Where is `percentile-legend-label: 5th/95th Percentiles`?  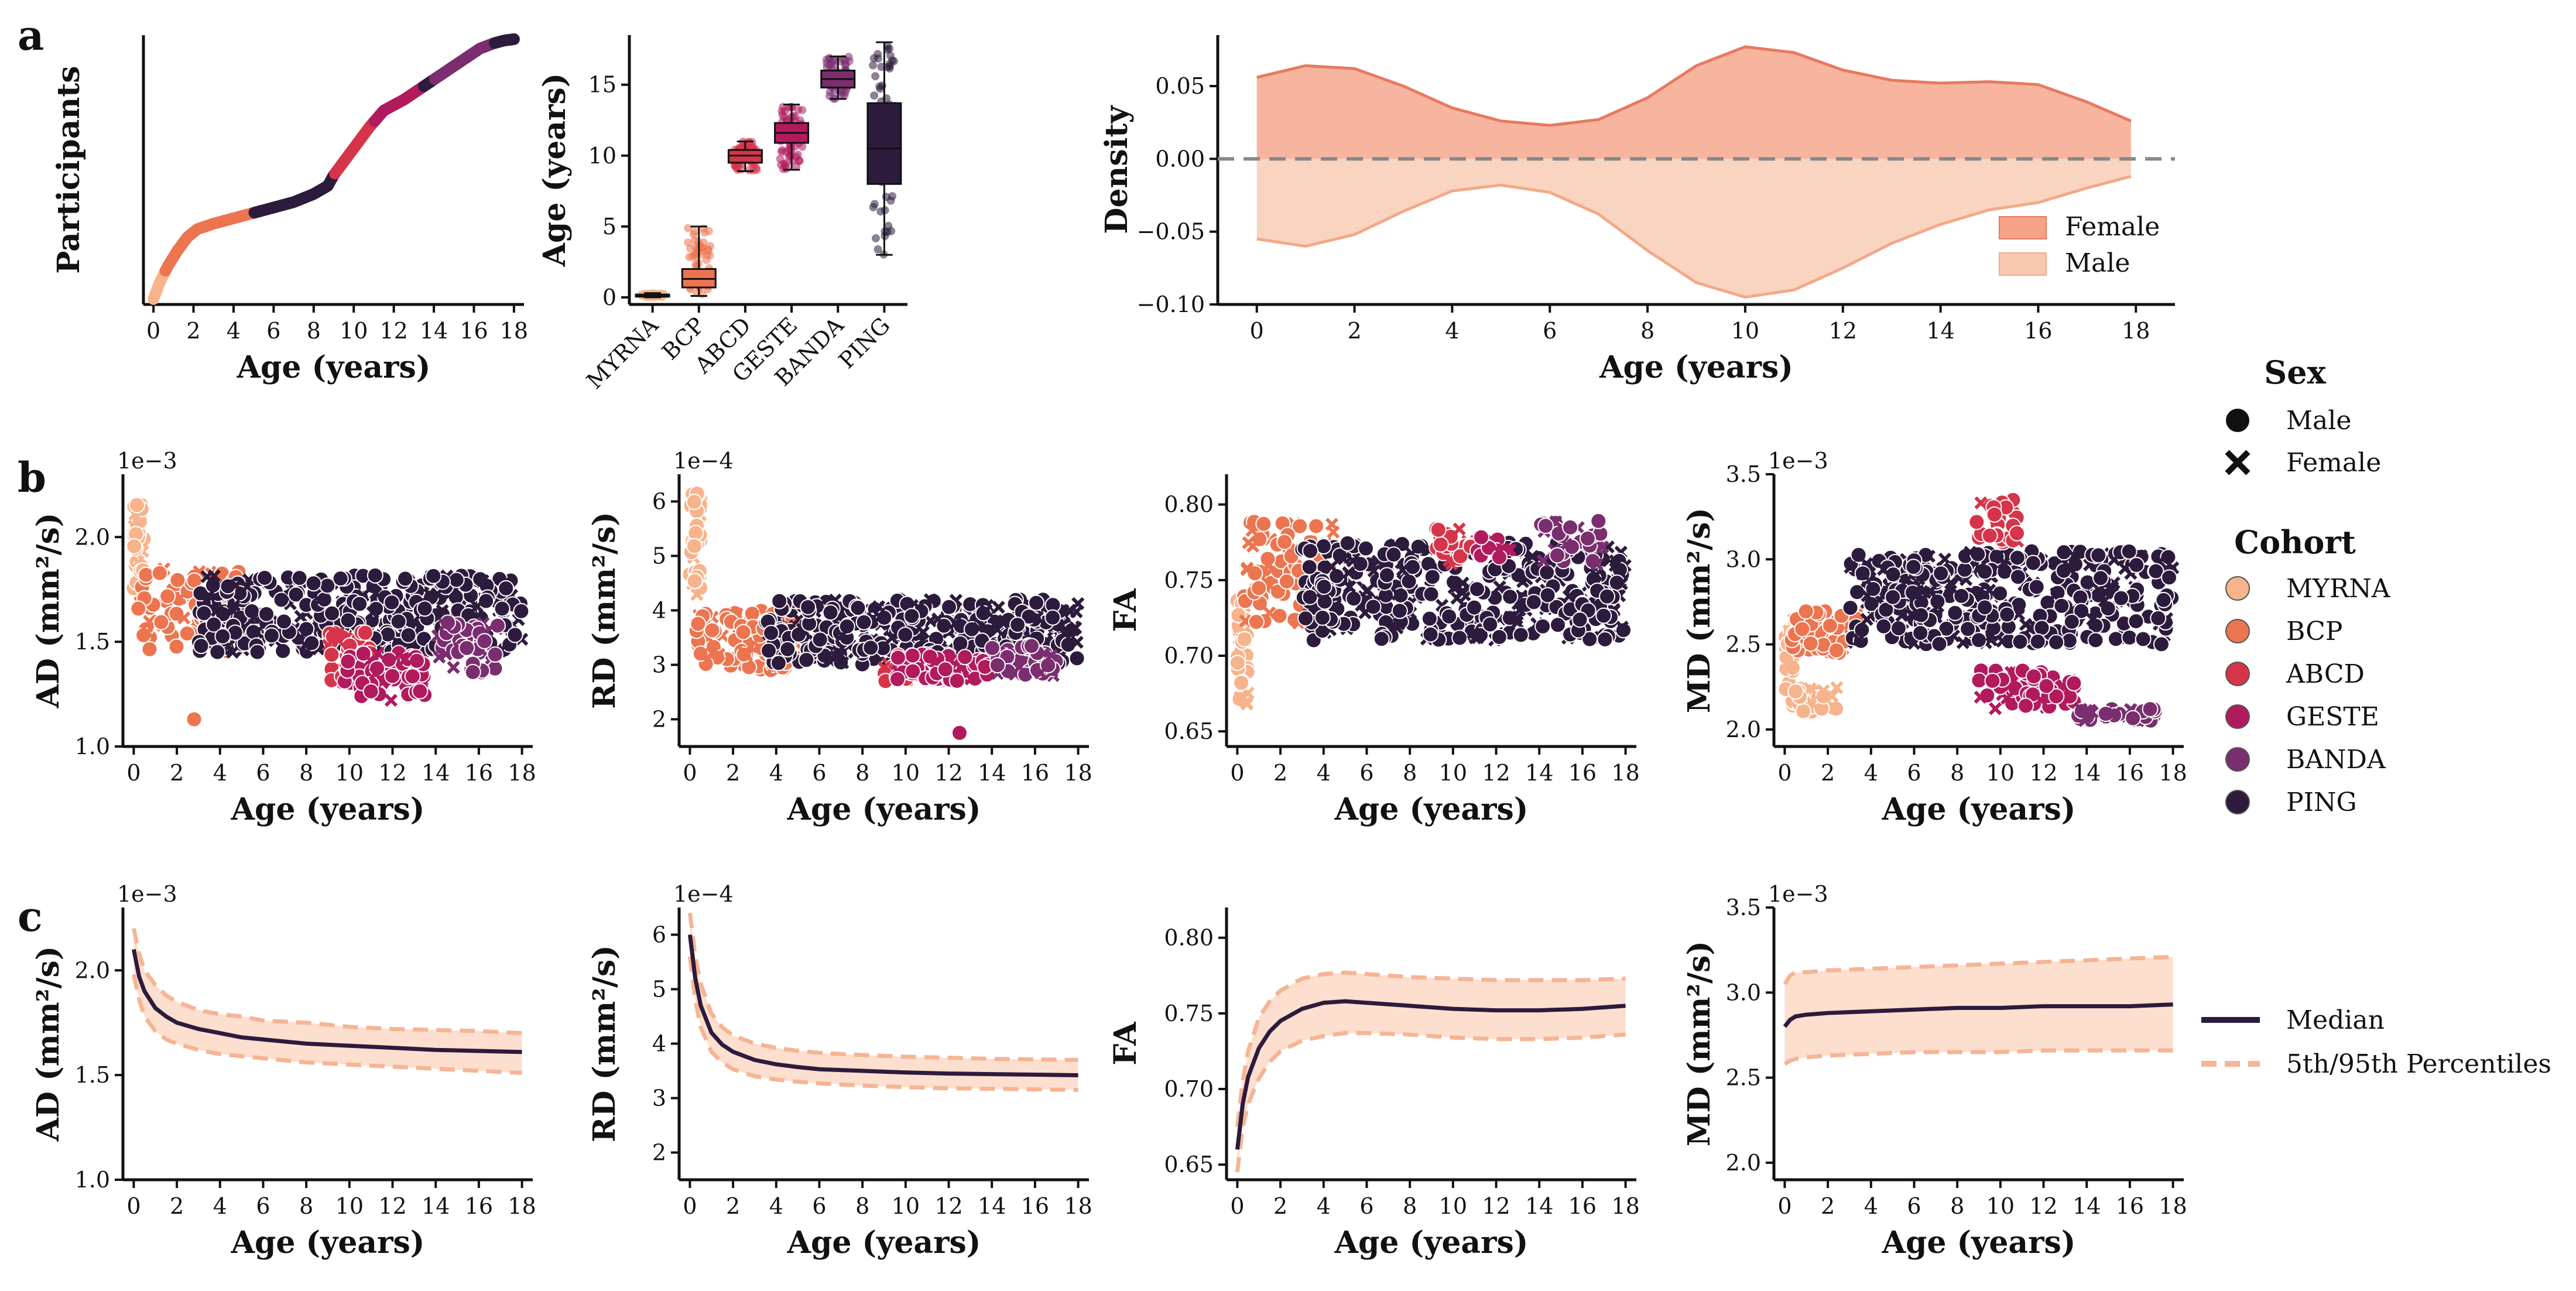 percentile-legend-label: 5th/95th Percentiles is located at coordinates (2418, 1064).